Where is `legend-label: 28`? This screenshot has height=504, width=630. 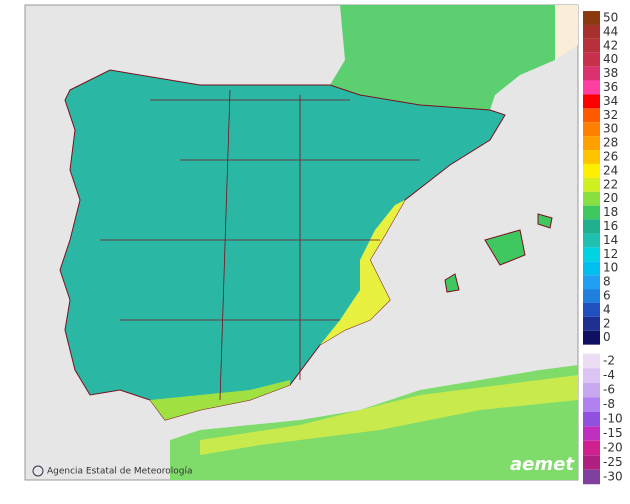 legend-label: 28 is located at coordinates (610, 143).